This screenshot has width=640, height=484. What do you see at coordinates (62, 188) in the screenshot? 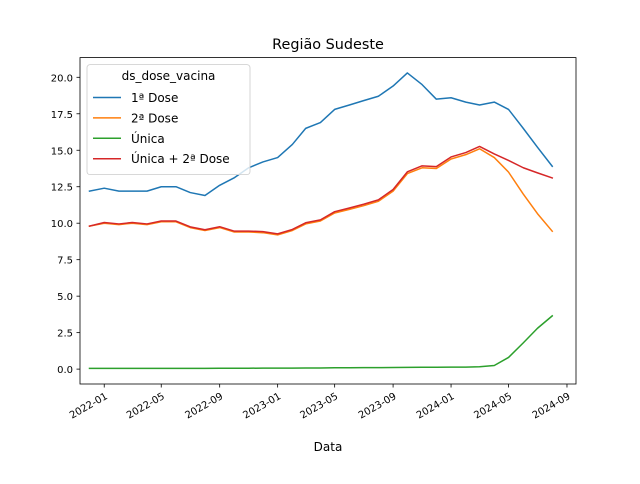
I see `y-tick-label-5: 12.5` at bounding box center [62, 188].